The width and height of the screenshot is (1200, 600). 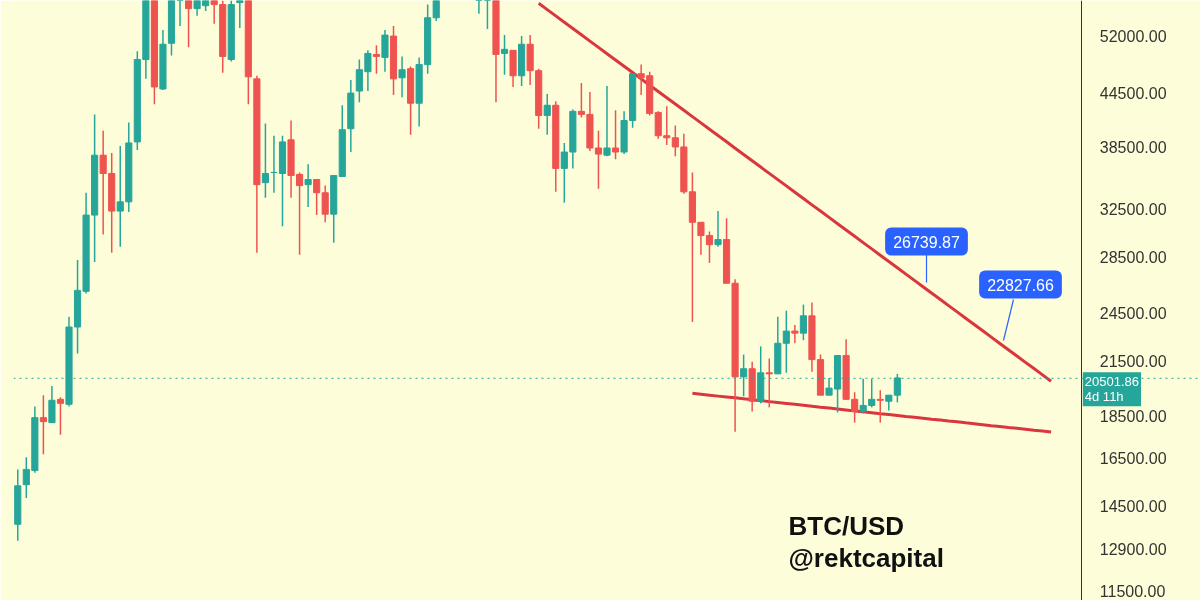 I want to click on annotation: BTC/USD, so click(x=846, y=525).